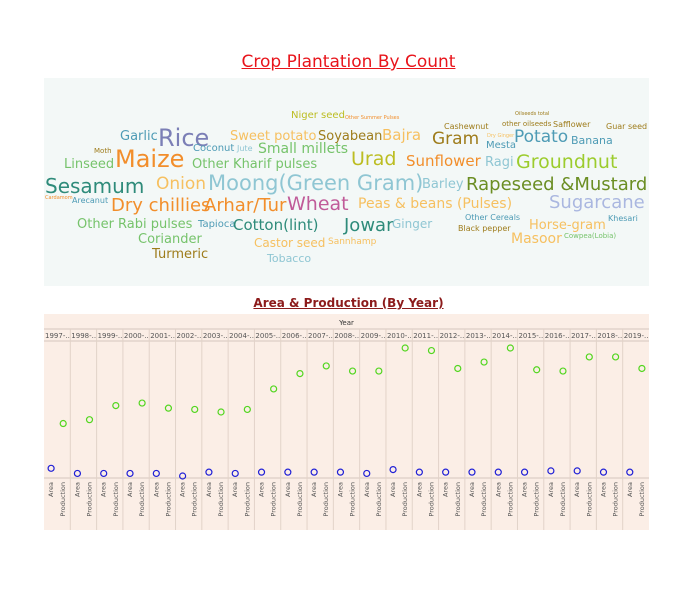 The height and width of the screenshot is (592, 697). Describe the element at coordinates (90, 200) in the screenshot. I see `cloud-word: Arecanut` at that location.